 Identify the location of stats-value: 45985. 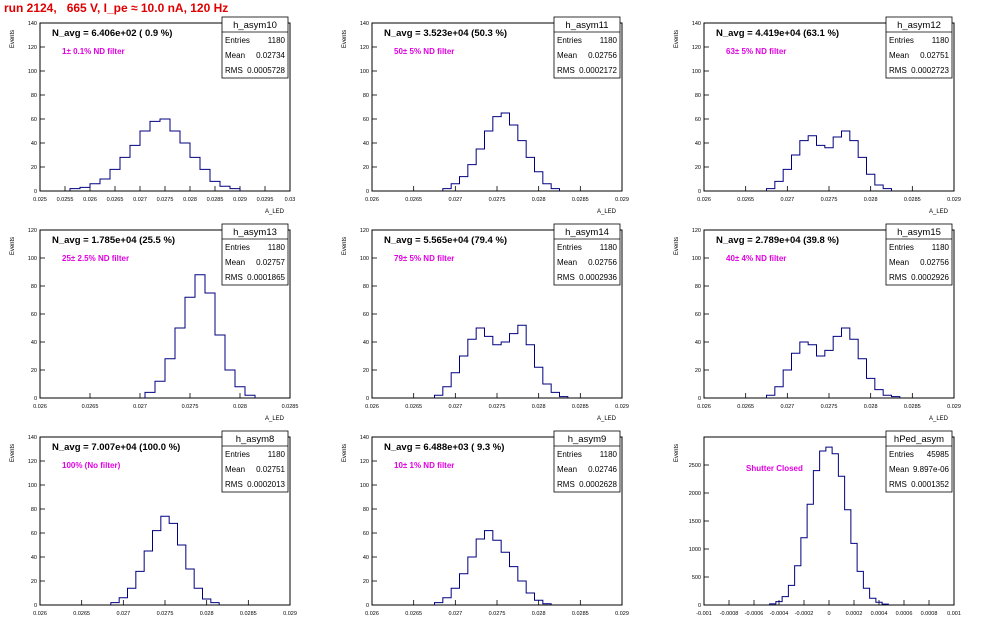
(938, 454).